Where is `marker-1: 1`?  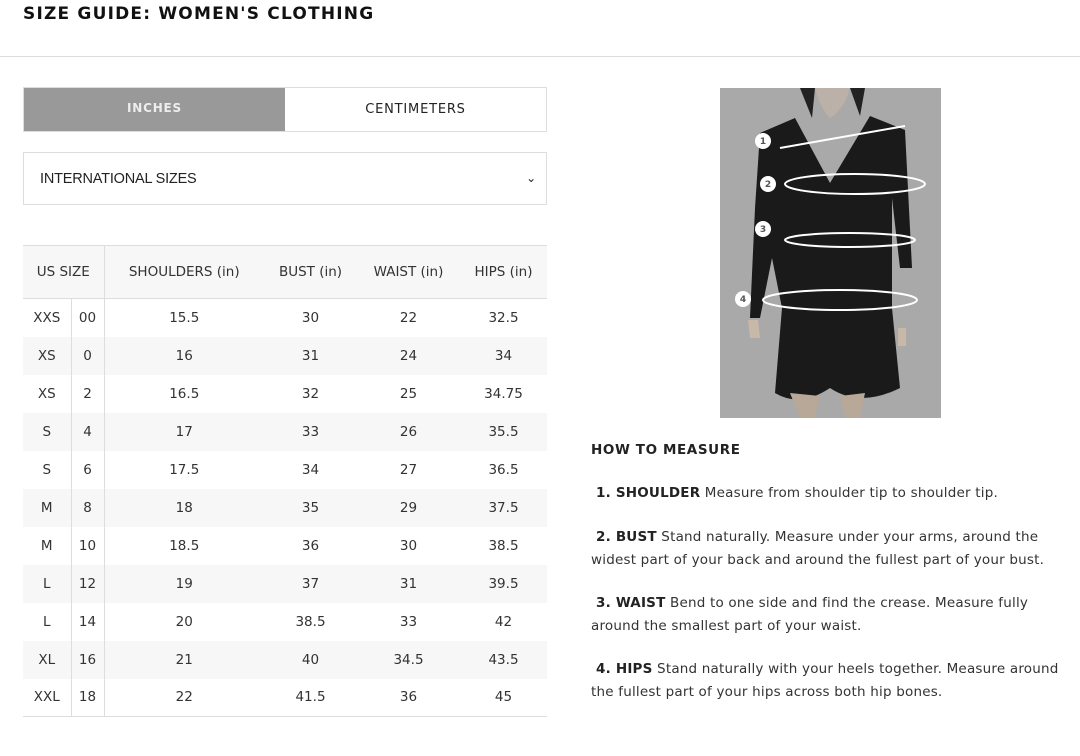 marker-1: 1 is located at coordinates (763, 142).